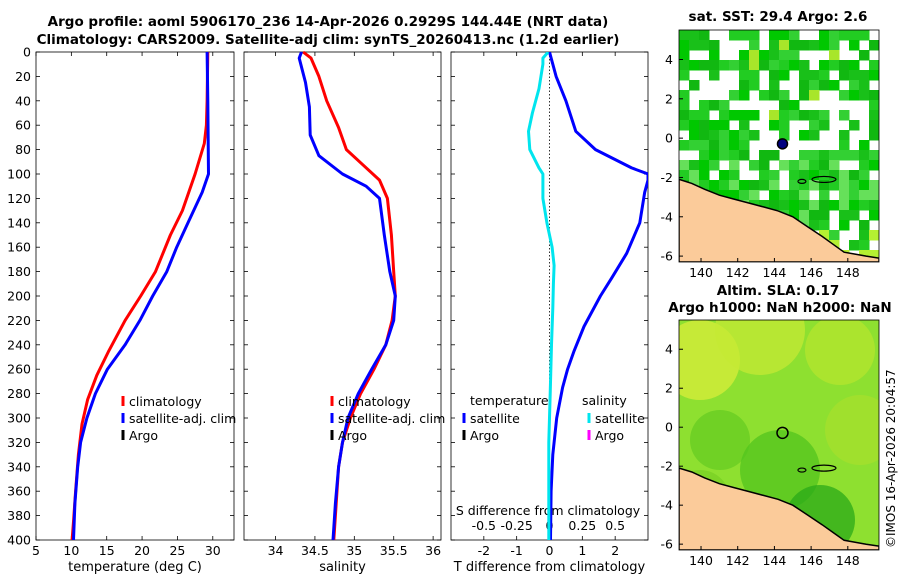 The image size is (900, 580). What do you see at coordinates (19, 393) in the screenshot?
I see `y-tick-label: 280` at bounding box center [19, 393].